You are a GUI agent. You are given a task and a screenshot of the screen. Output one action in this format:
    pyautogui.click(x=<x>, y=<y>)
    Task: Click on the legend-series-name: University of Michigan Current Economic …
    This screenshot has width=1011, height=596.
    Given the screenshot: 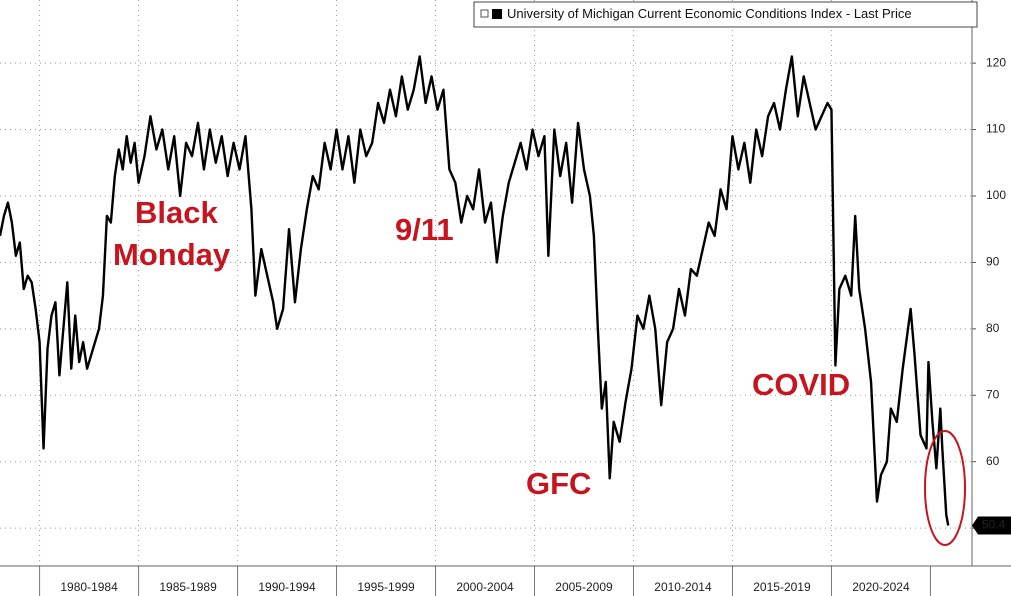 What is the action you would take?
    pyautogui.click(x=675, y=13)
    